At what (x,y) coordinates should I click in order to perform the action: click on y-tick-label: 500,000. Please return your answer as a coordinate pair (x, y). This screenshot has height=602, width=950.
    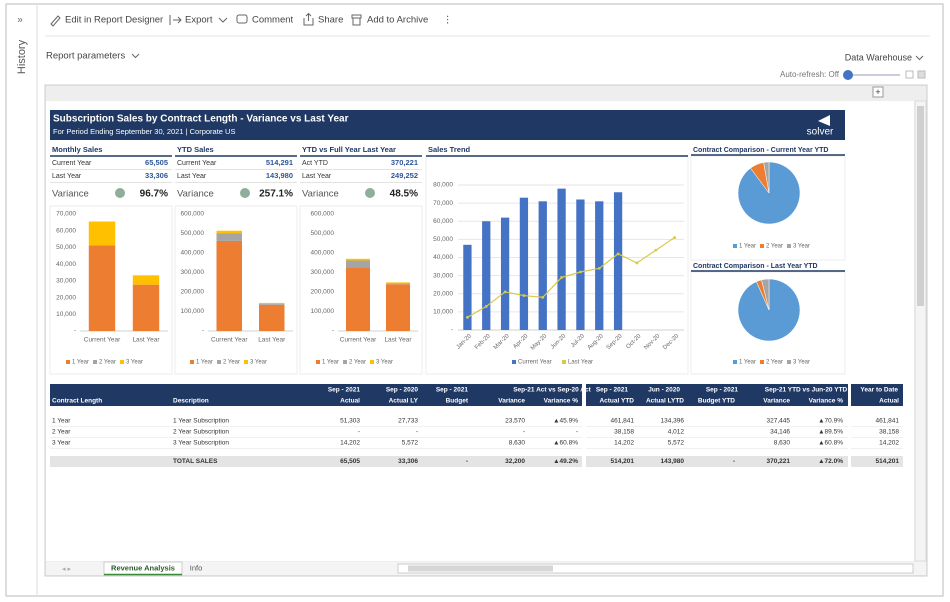
    Looking at the image, I should click on (193, 233).